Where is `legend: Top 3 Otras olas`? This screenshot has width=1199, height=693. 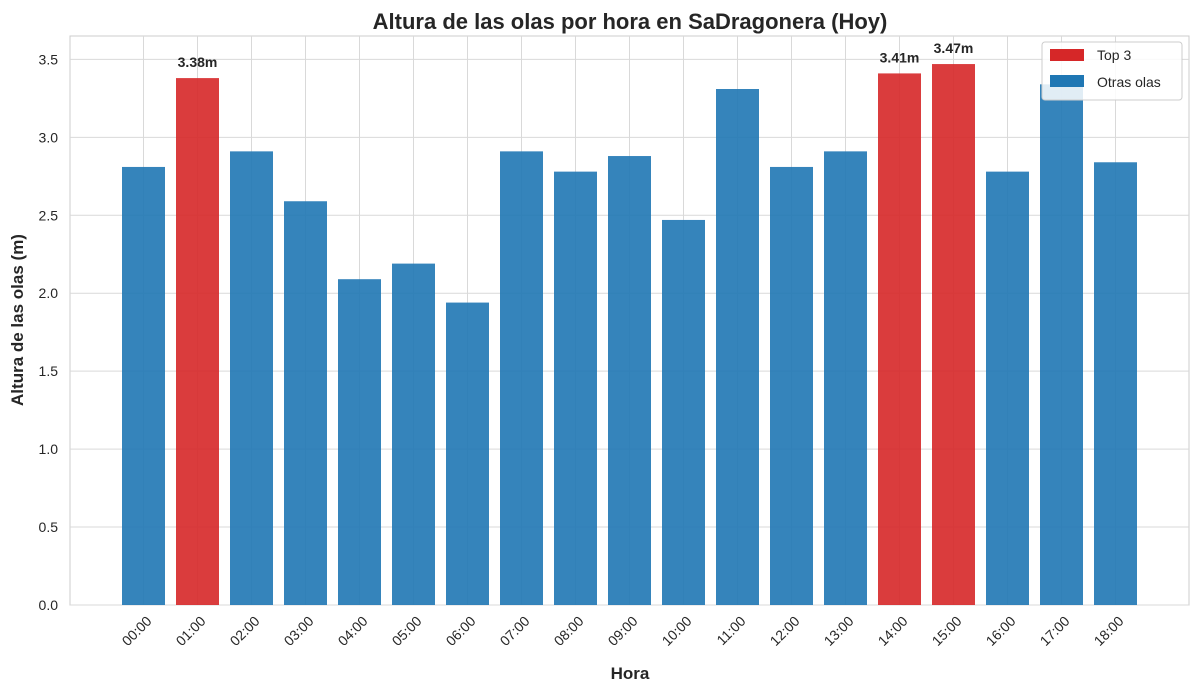 legend: Top 3 Otras olas is located at coordinates (1112, 71).